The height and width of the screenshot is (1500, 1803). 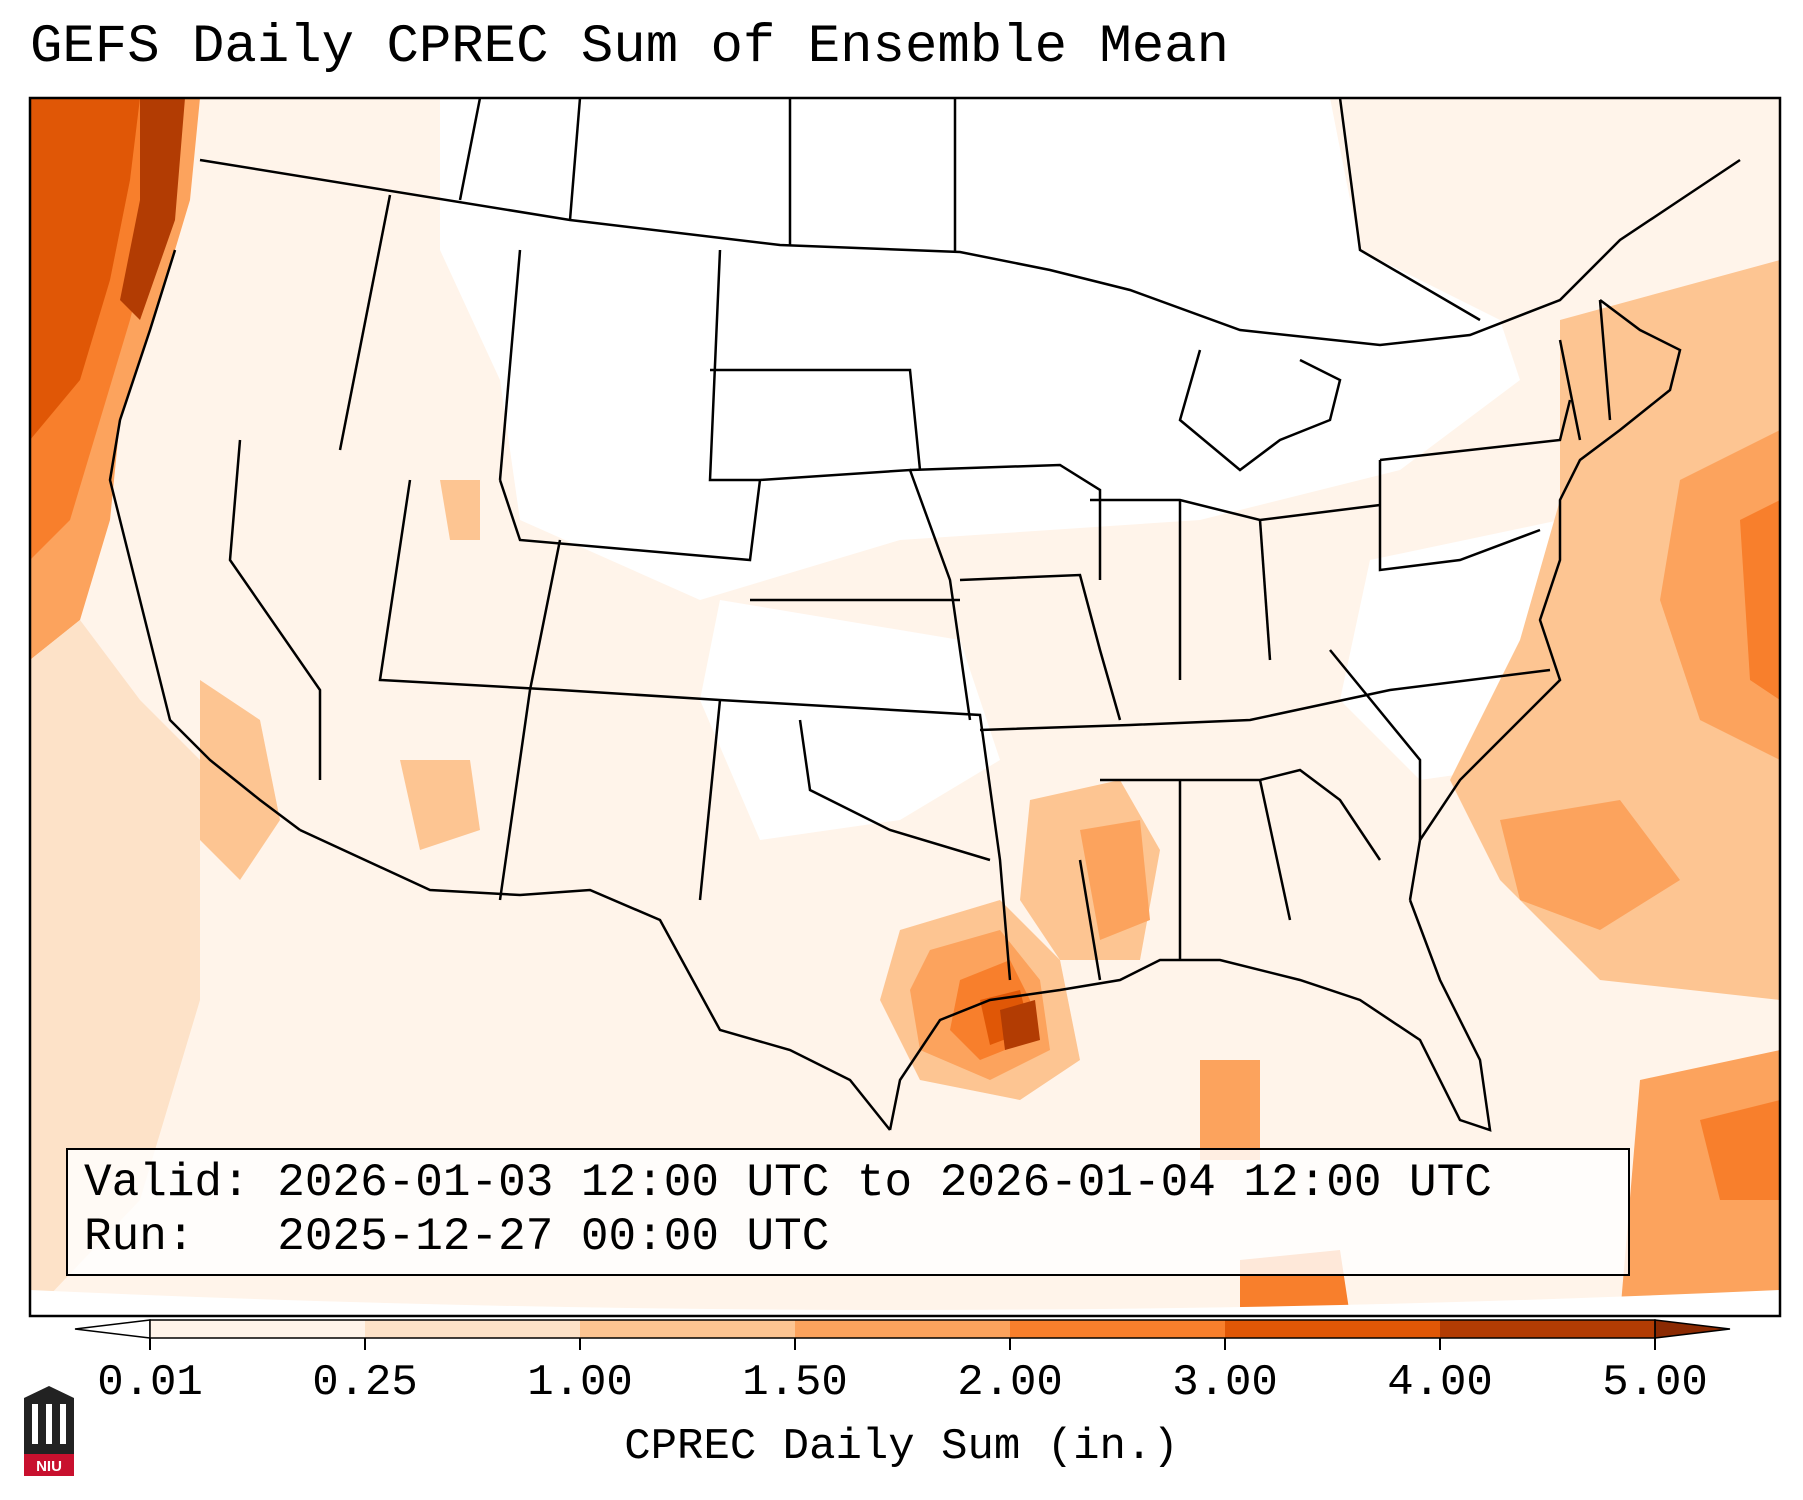 What do you see at coordinates (1440, 1383) in the screenshot?
I see `colorbar-tick-label: 4.00` at bounding box center [1440, 1383].